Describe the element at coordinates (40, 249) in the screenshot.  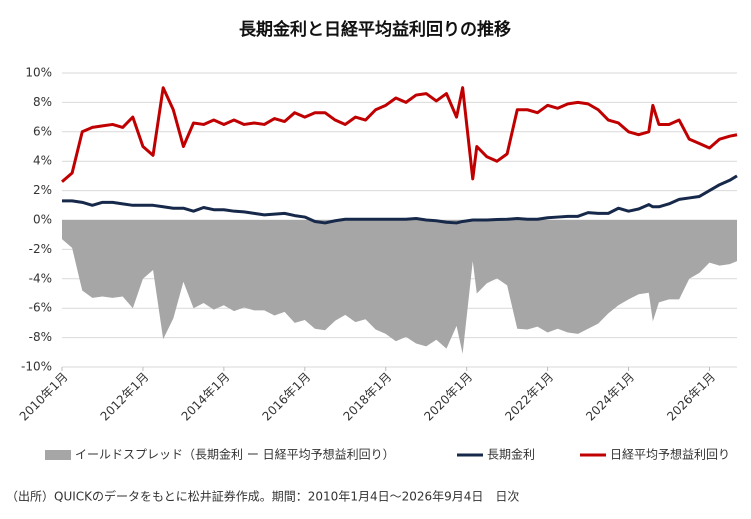
I see `y-tick-label: -2%` at that location.